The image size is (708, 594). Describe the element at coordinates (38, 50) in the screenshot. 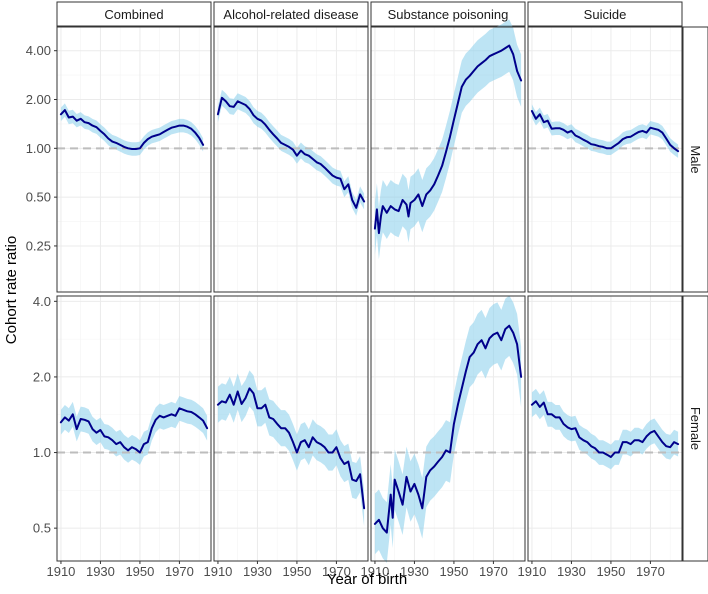

I see `y-tick-label: 4.00` at that location.